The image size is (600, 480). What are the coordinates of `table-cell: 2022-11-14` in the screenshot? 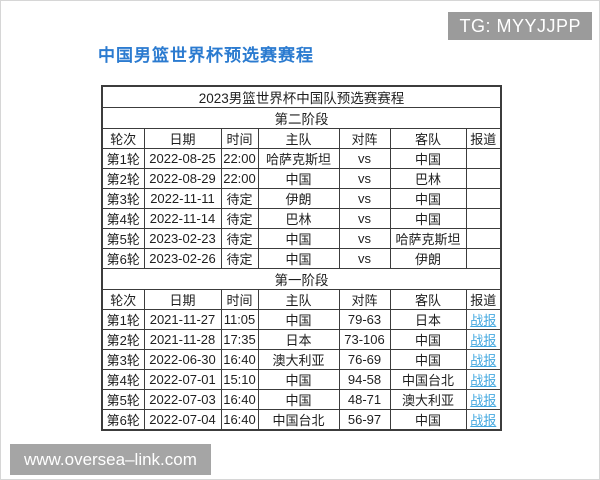 It's located at (182, 218).